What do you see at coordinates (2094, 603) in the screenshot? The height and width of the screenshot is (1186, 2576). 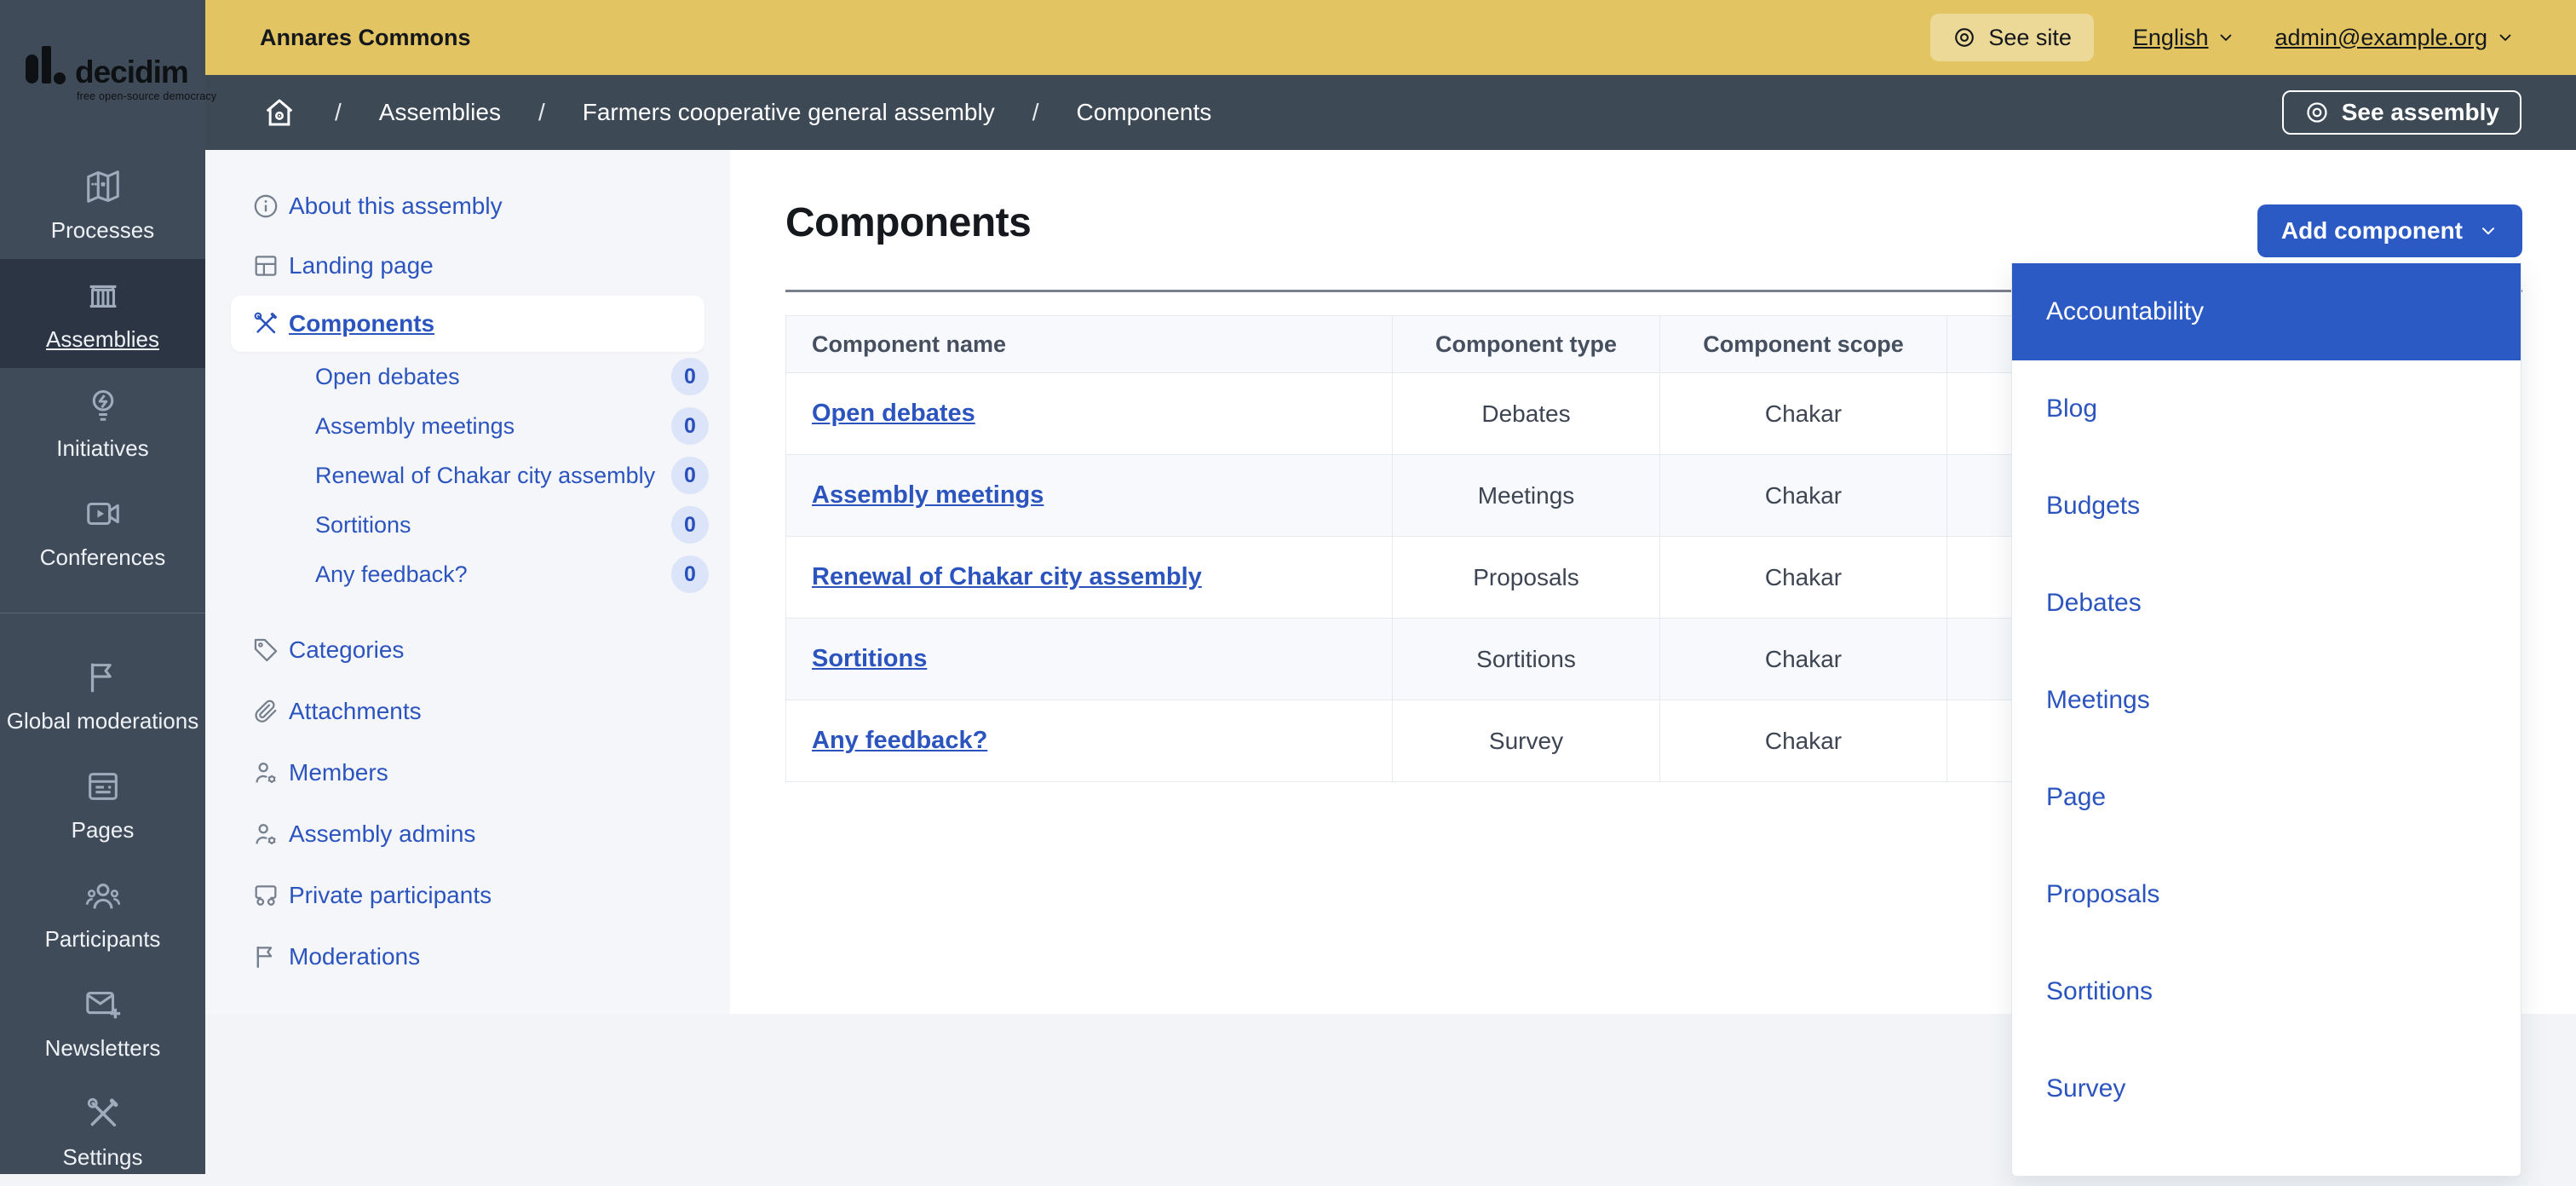 I see `dropdown-item-debates: Debates` at bounding box center [2094, 603].